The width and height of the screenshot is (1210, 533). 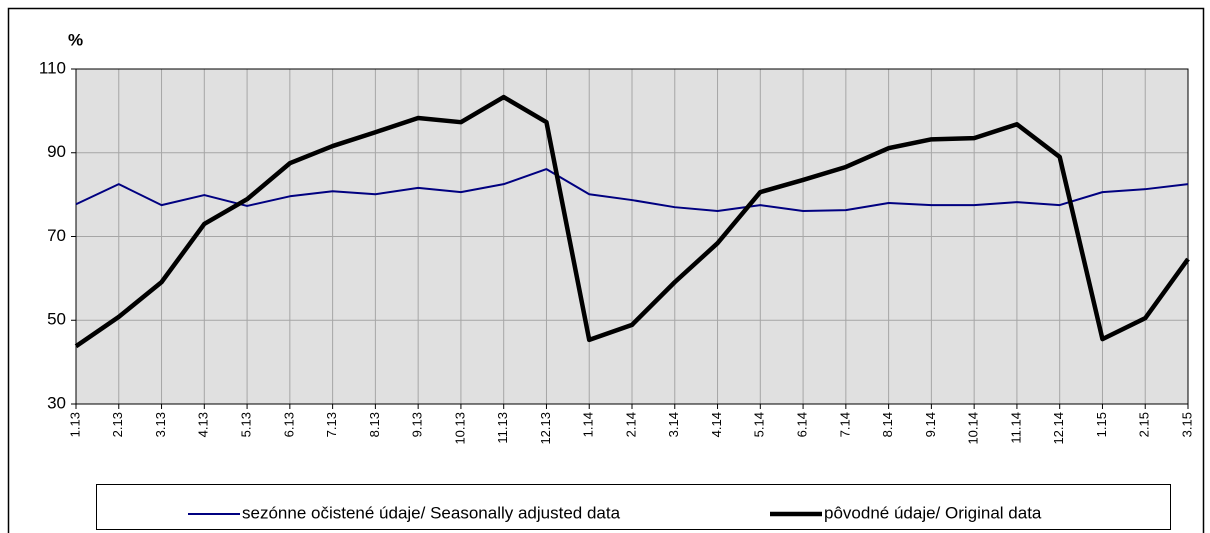 What do you see at coordinates (417, 424) in the screenshot?
I see `x-tick-label: 9.13` at bounding box center [417, 424].